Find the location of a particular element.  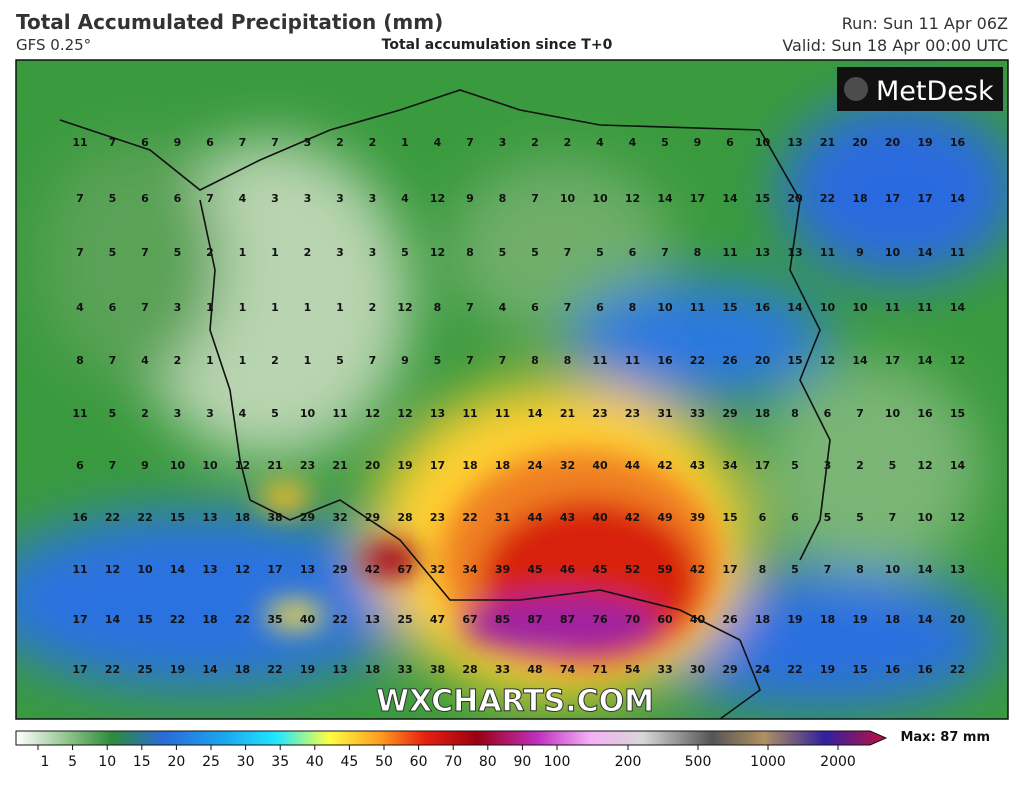

grid-value: 44 is located at coordinates (535, 517).